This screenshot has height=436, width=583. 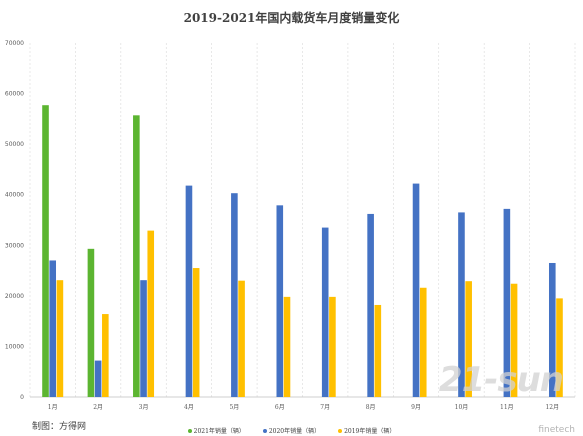 What do you see at coordinates (501, 380) in the screenshot?
I see `watermark-logo: 21-sun` at bounding box center [501, 380].